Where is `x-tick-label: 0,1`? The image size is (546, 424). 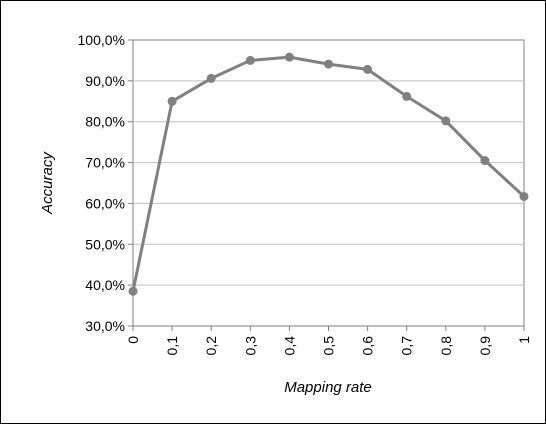
x-tick-label: 0,1 is located at coordinates (172, 346).